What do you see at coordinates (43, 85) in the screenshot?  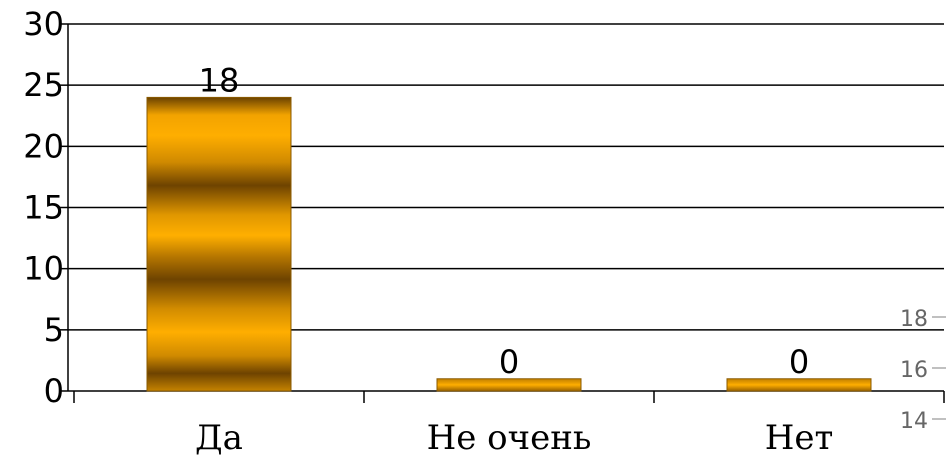 I see `y-tick-label: 25` at bounding box center [43, 85].